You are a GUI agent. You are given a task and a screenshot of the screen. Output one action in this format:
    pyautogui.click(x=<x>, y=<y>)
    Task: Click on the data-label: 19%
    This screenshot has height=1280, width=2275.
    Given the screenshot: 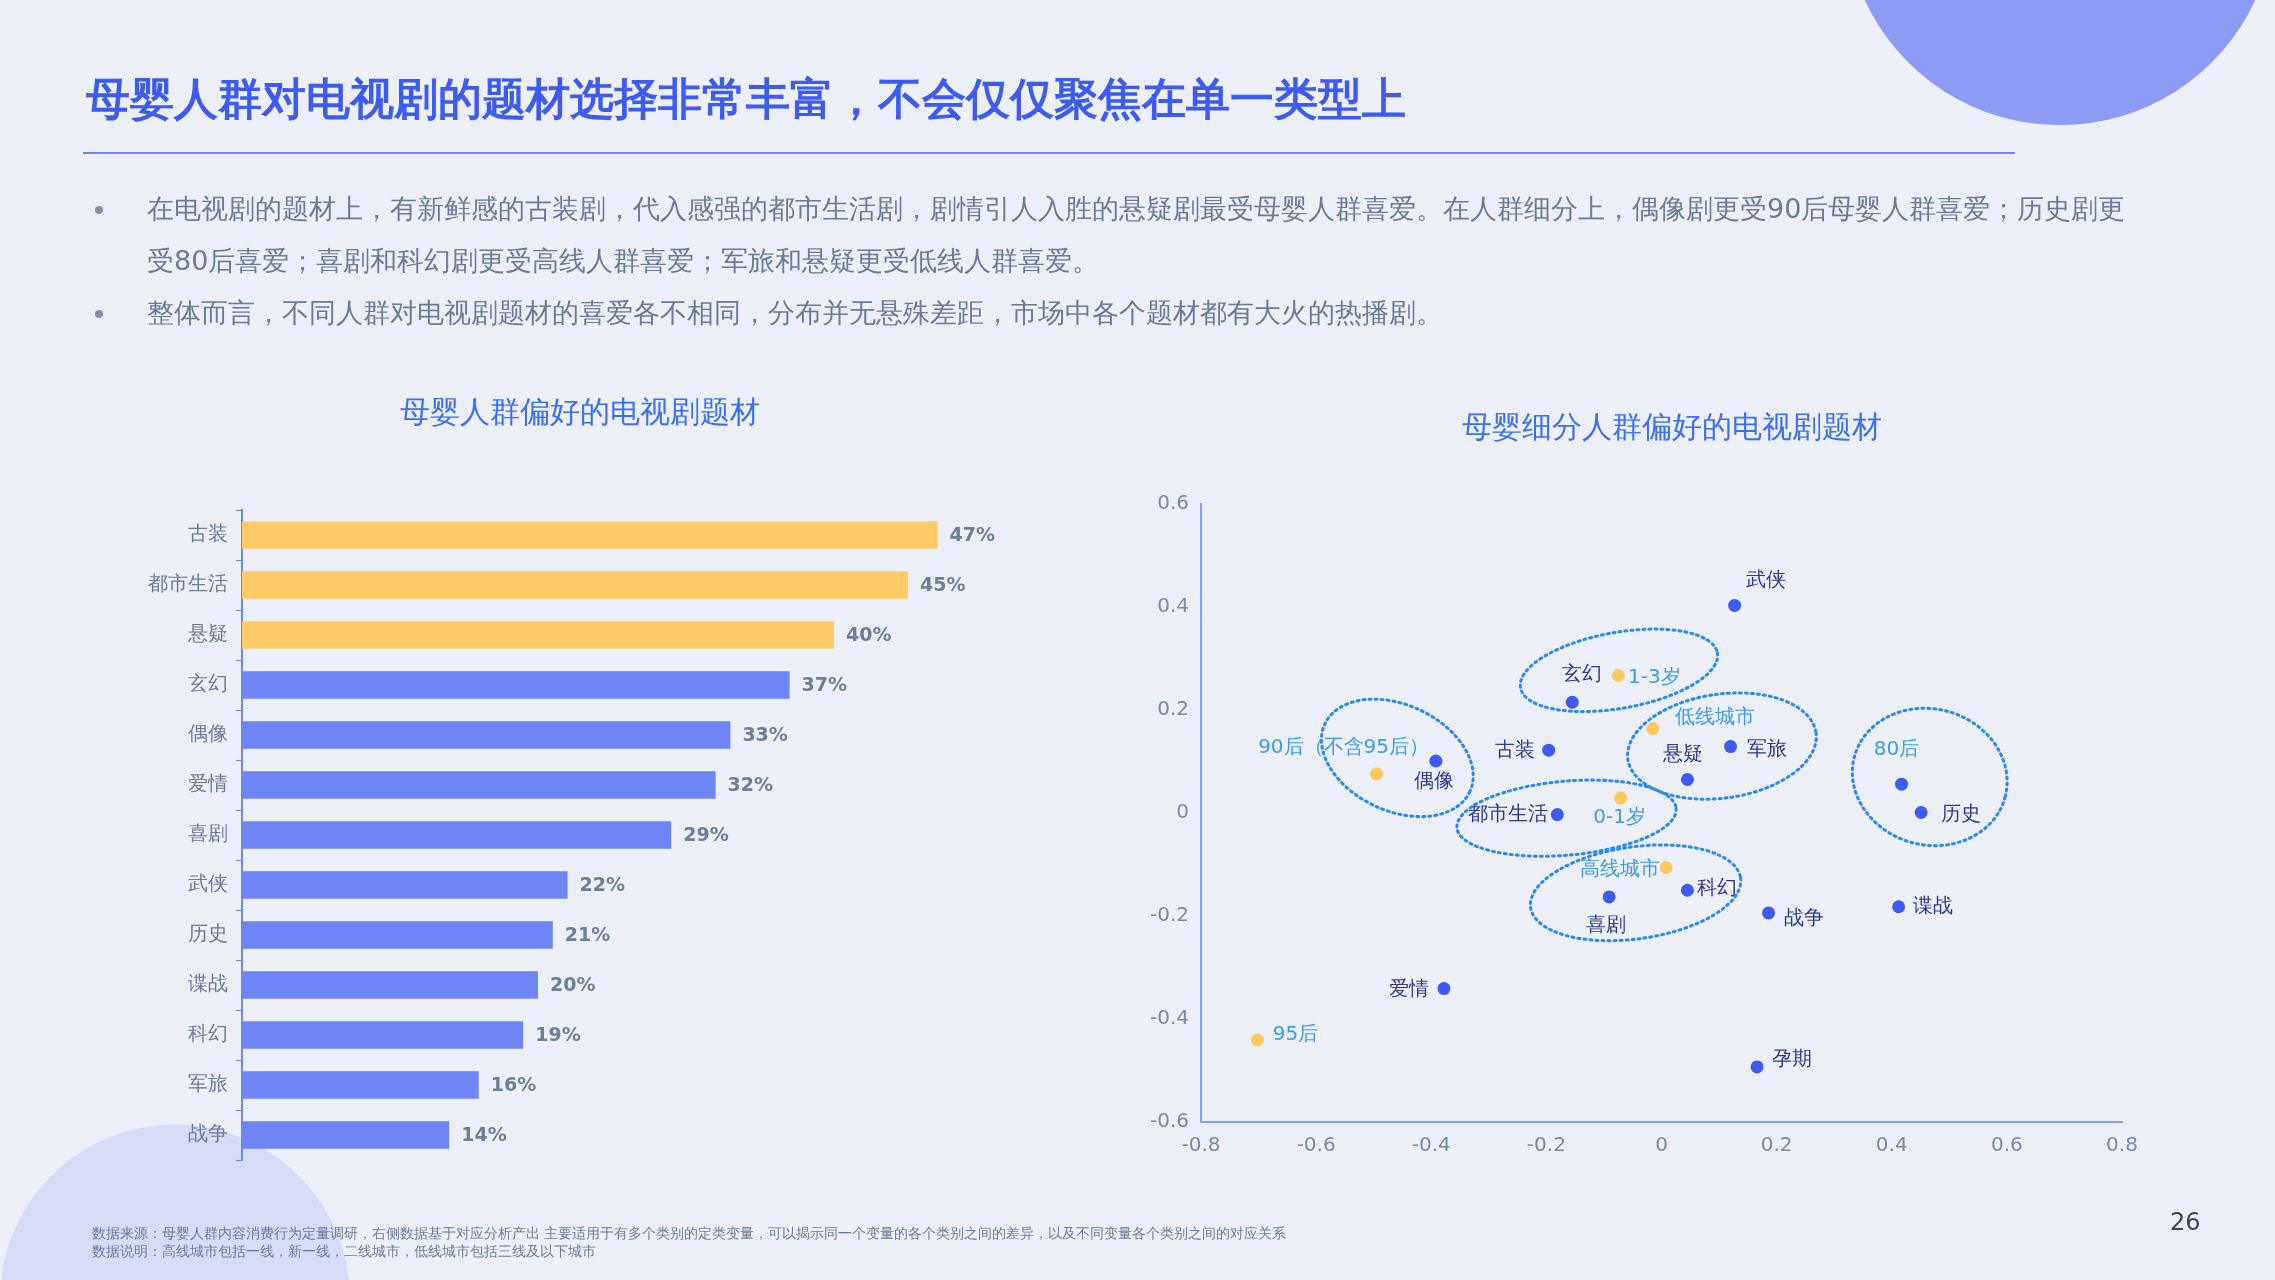 What is the action you would take?
    pyautogui.click(x=558, y=1033)
    